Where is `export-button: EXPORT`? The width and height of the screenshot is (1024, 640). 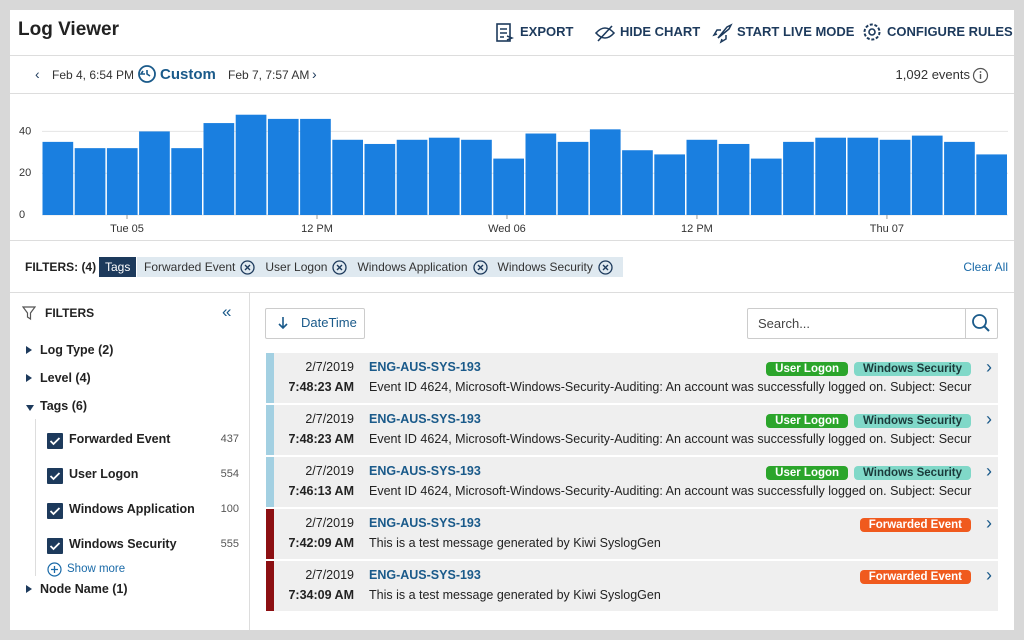
export-button: EXPORT is located at coordinates (547, 31).